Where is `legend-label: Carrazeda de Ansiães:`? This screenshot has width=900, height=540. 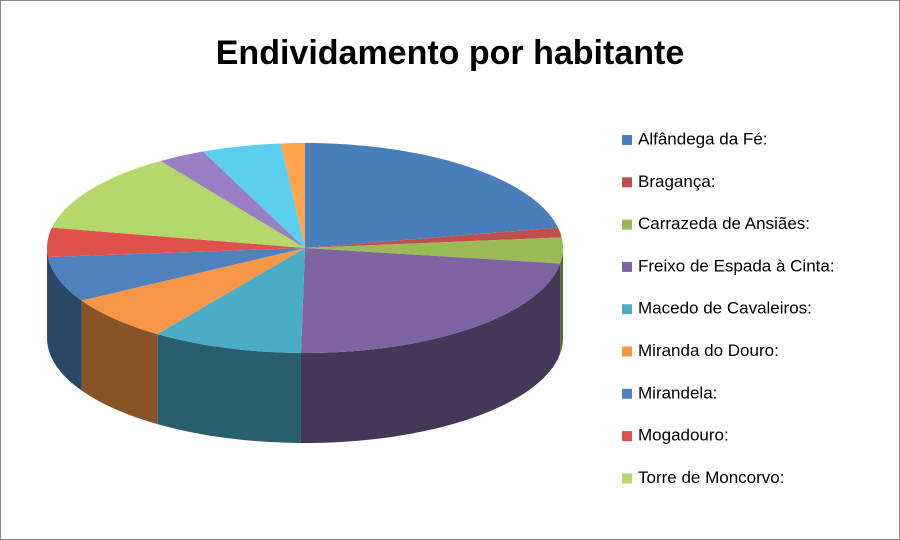 legend-label: Carrazeda de Ansiães: is located at coordinates (724, 223).